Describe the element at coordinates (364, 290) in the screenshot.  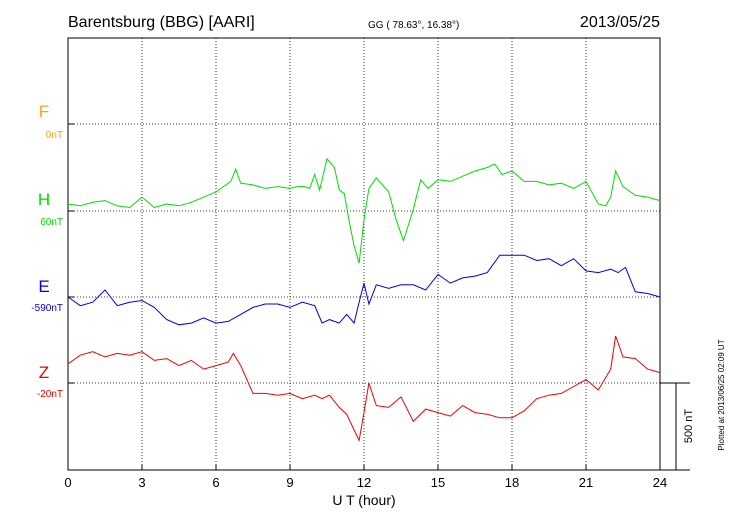
I see `series-line-e` at that location.